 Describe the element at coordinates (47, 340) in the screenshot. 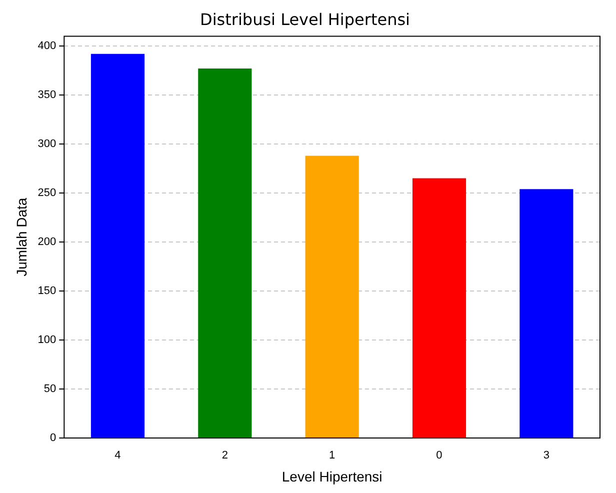

I see `y-tick-label: 100` at that location.